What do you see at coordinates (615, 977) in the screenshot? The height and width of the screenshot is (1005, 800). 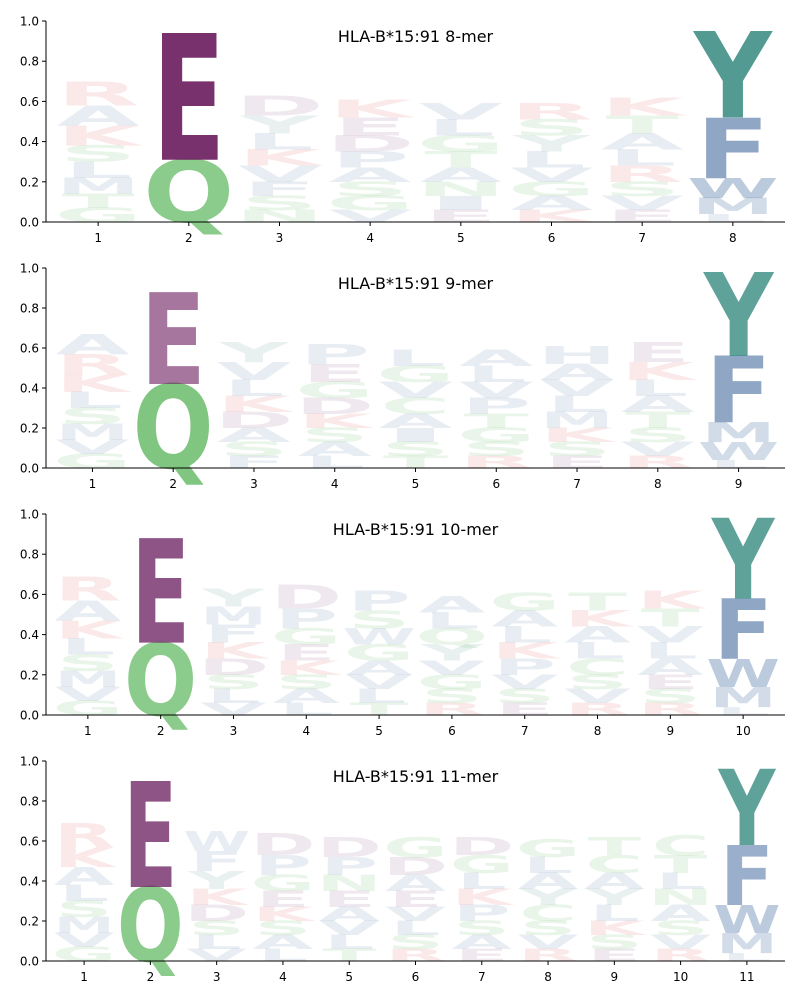 I see `x-tick-label: 9` at bounding box center [615, 977].